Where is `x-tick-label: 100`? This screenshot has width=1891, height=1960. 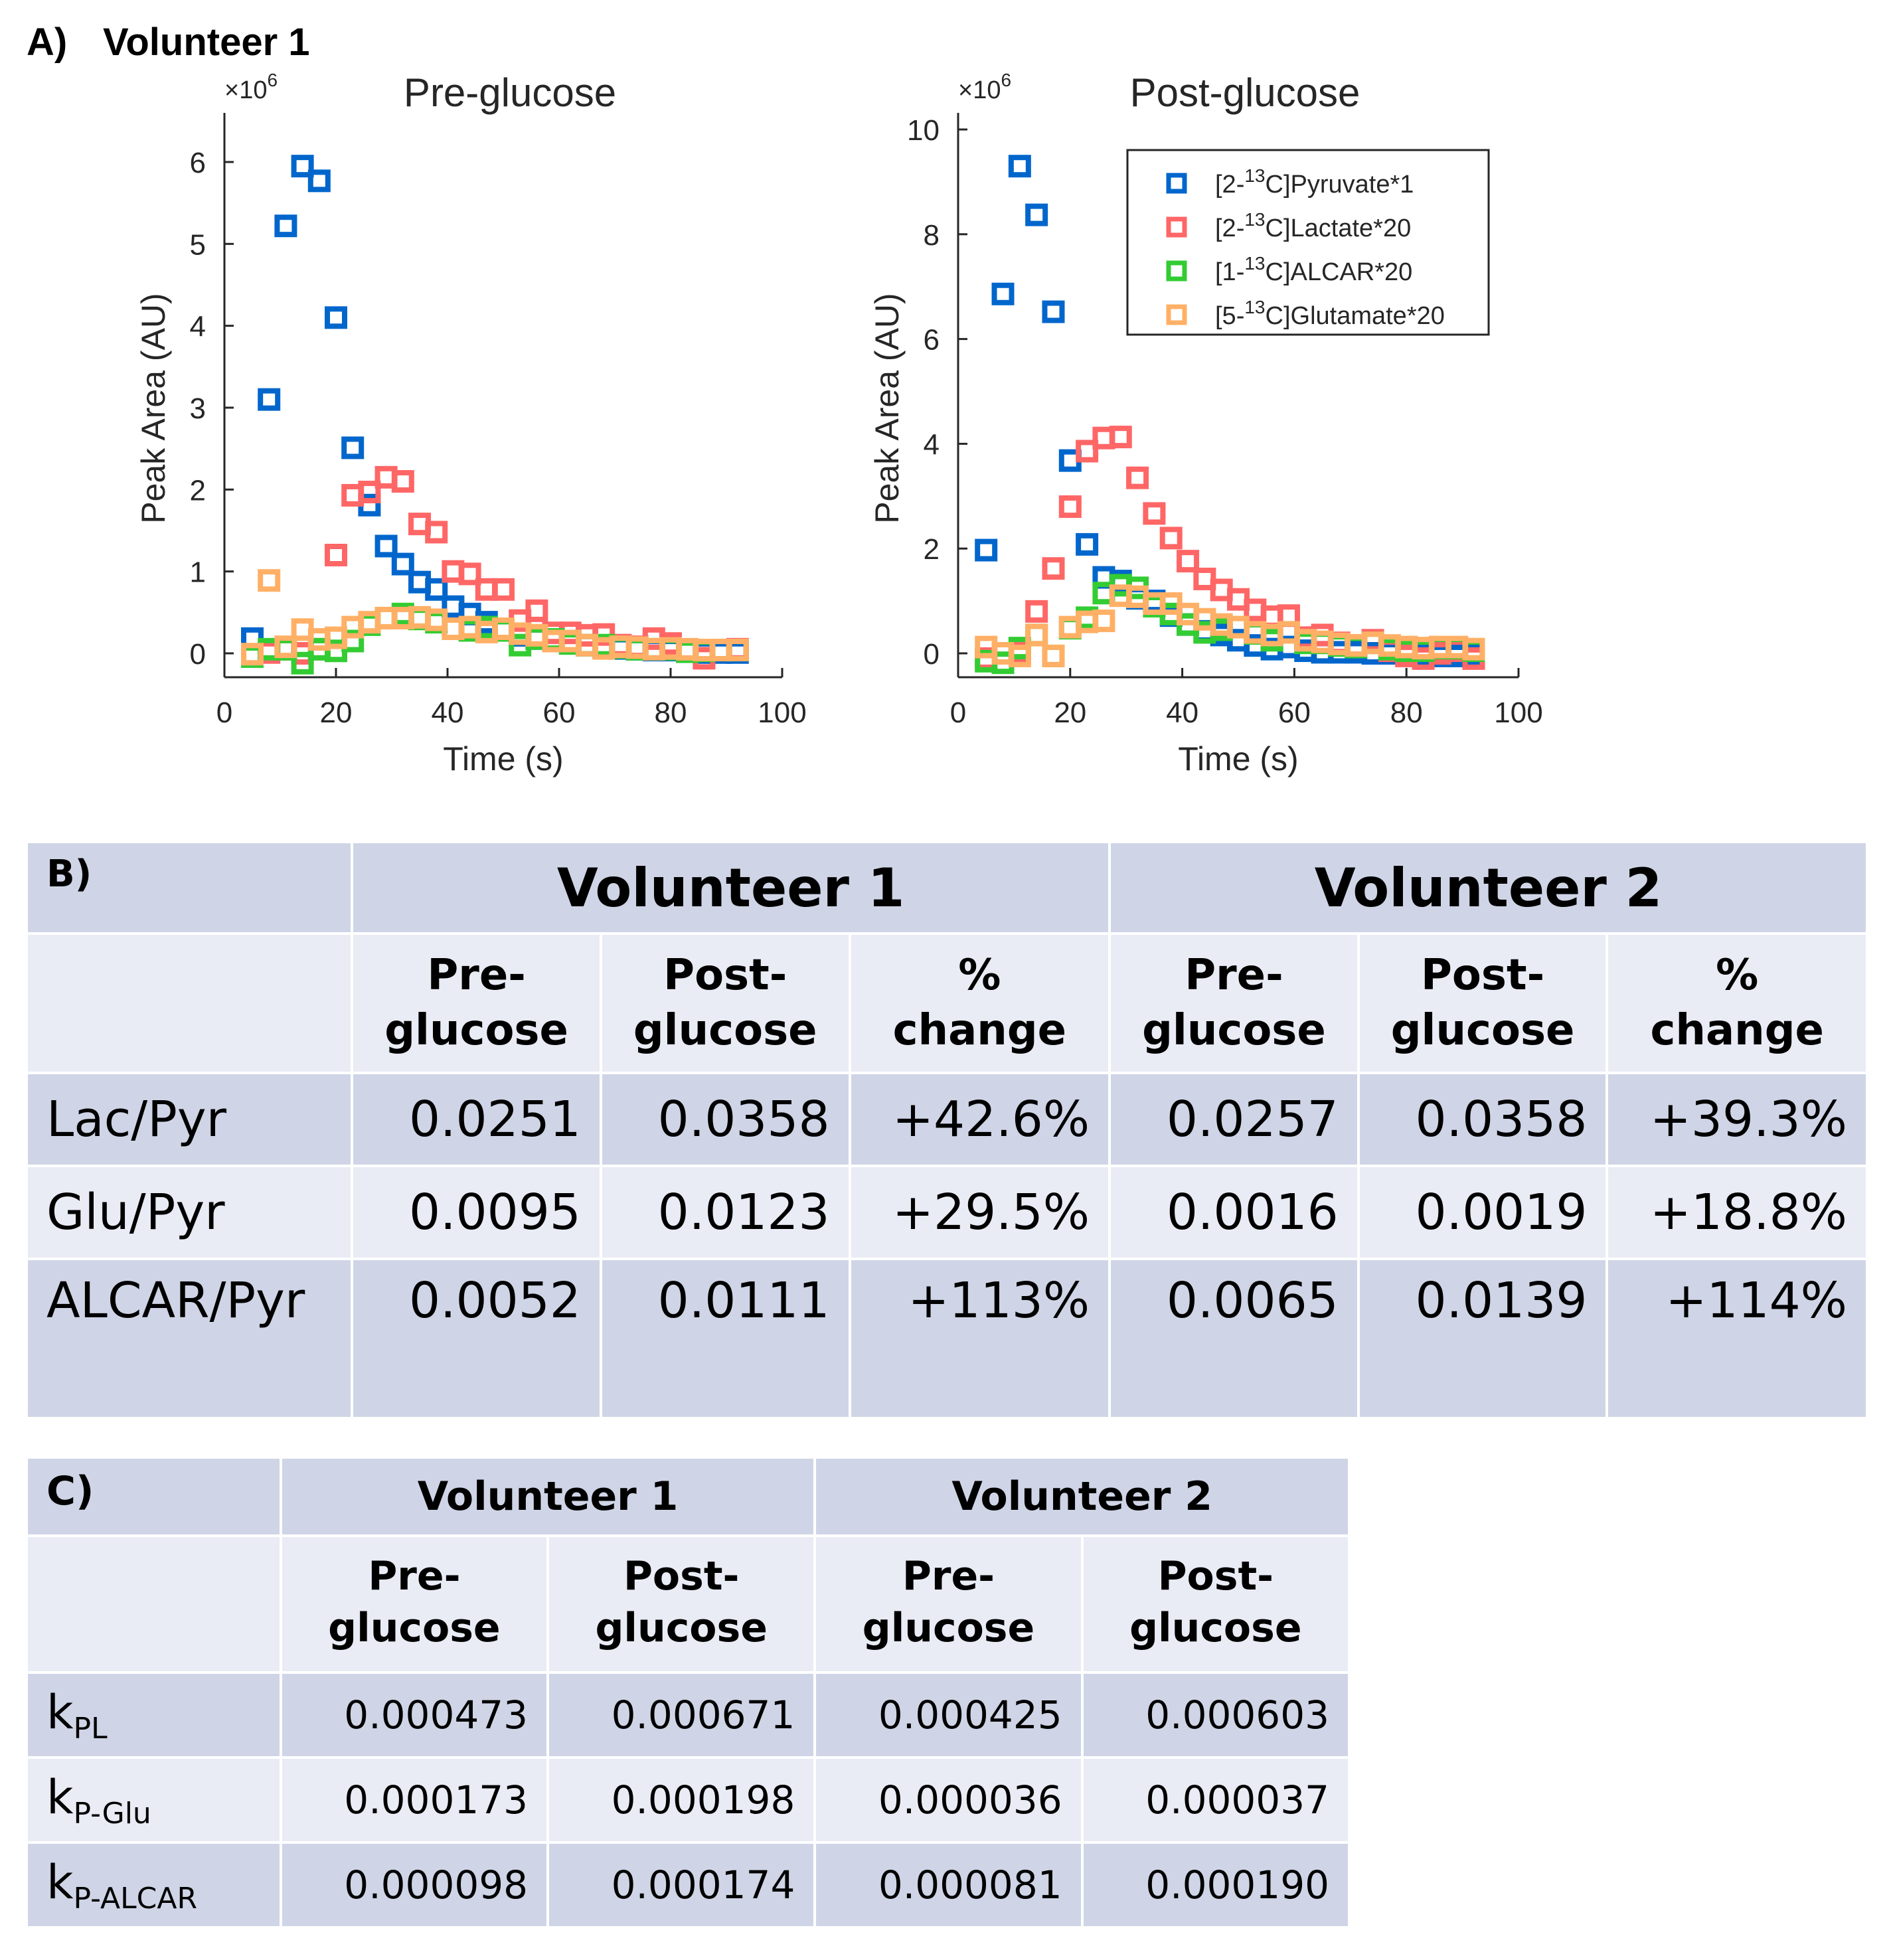
x-tick-label: 100 is located at coordinates (782, 712).